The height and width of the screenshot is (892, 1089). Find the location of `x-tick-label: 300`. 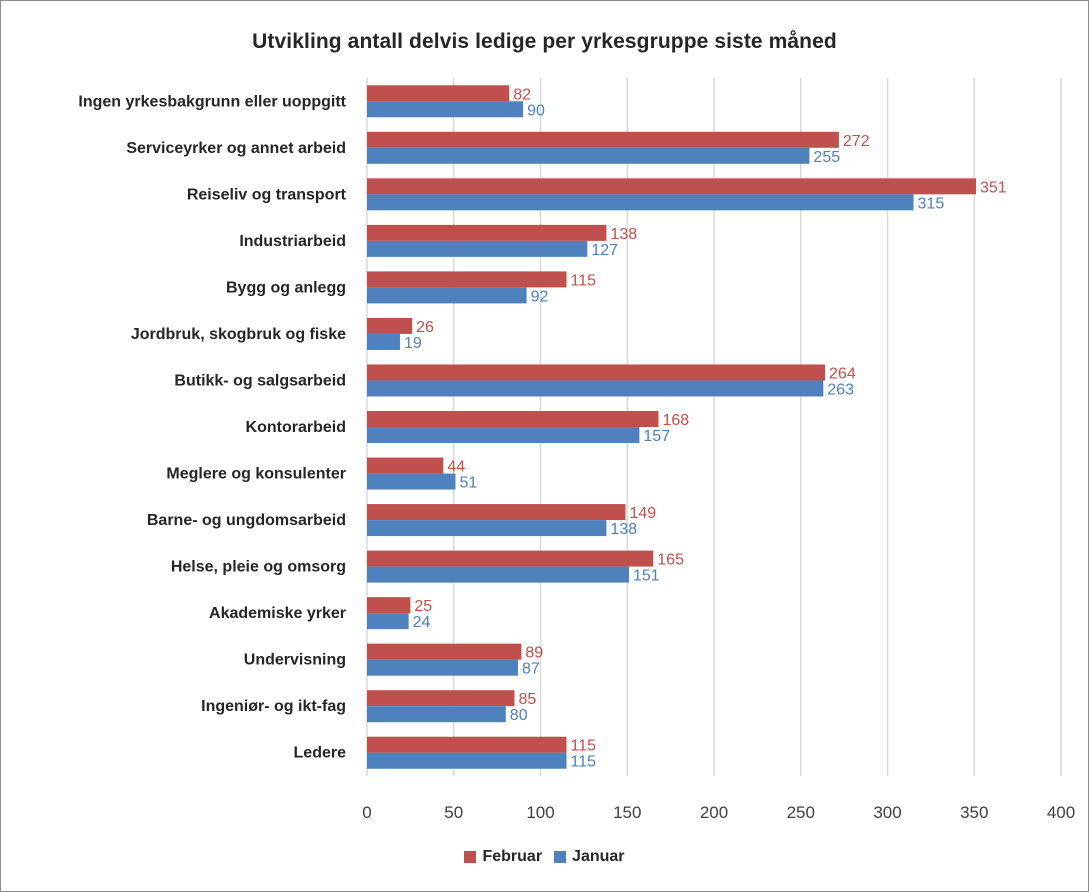

x-tick-label: 300 is located at coordinates (887, 812).